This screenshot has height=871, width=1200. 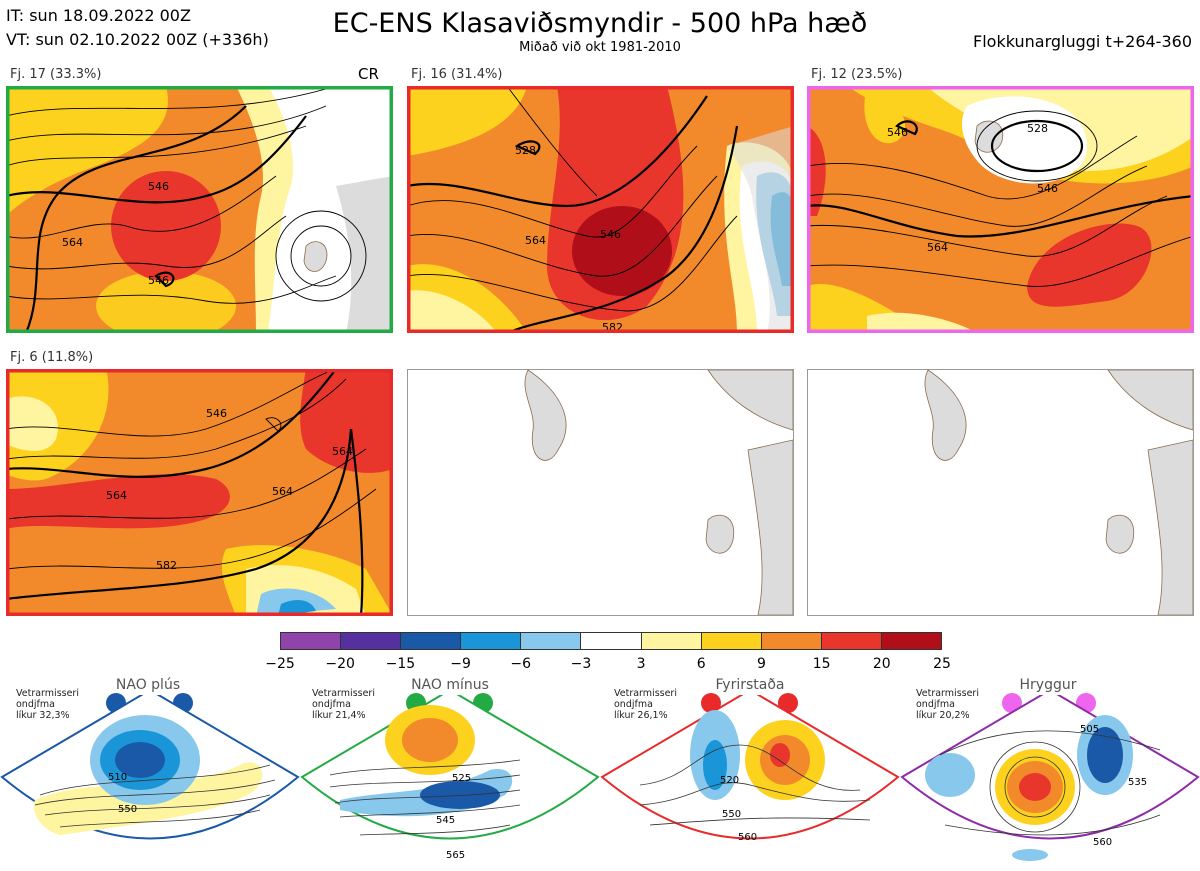 What do you see at coordinates (731, 814) in the screenshot?
I see `regime-contour-3b: 550` at bounding box center [731, 814].